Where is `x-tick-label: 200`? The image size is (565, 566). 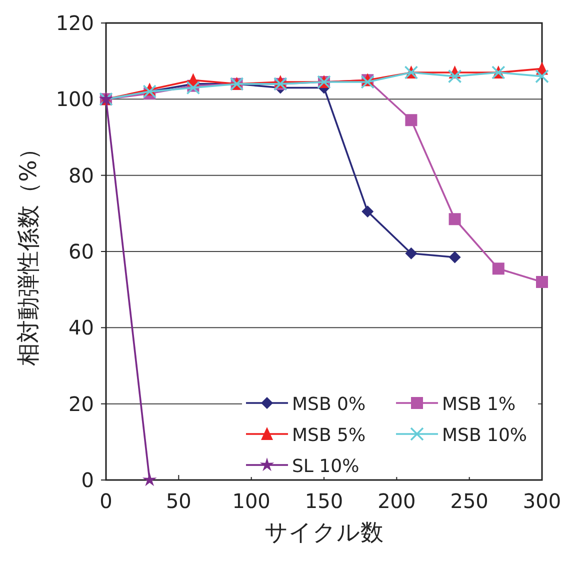 x-tick-label: 200 is located at coordinates (397, 501).